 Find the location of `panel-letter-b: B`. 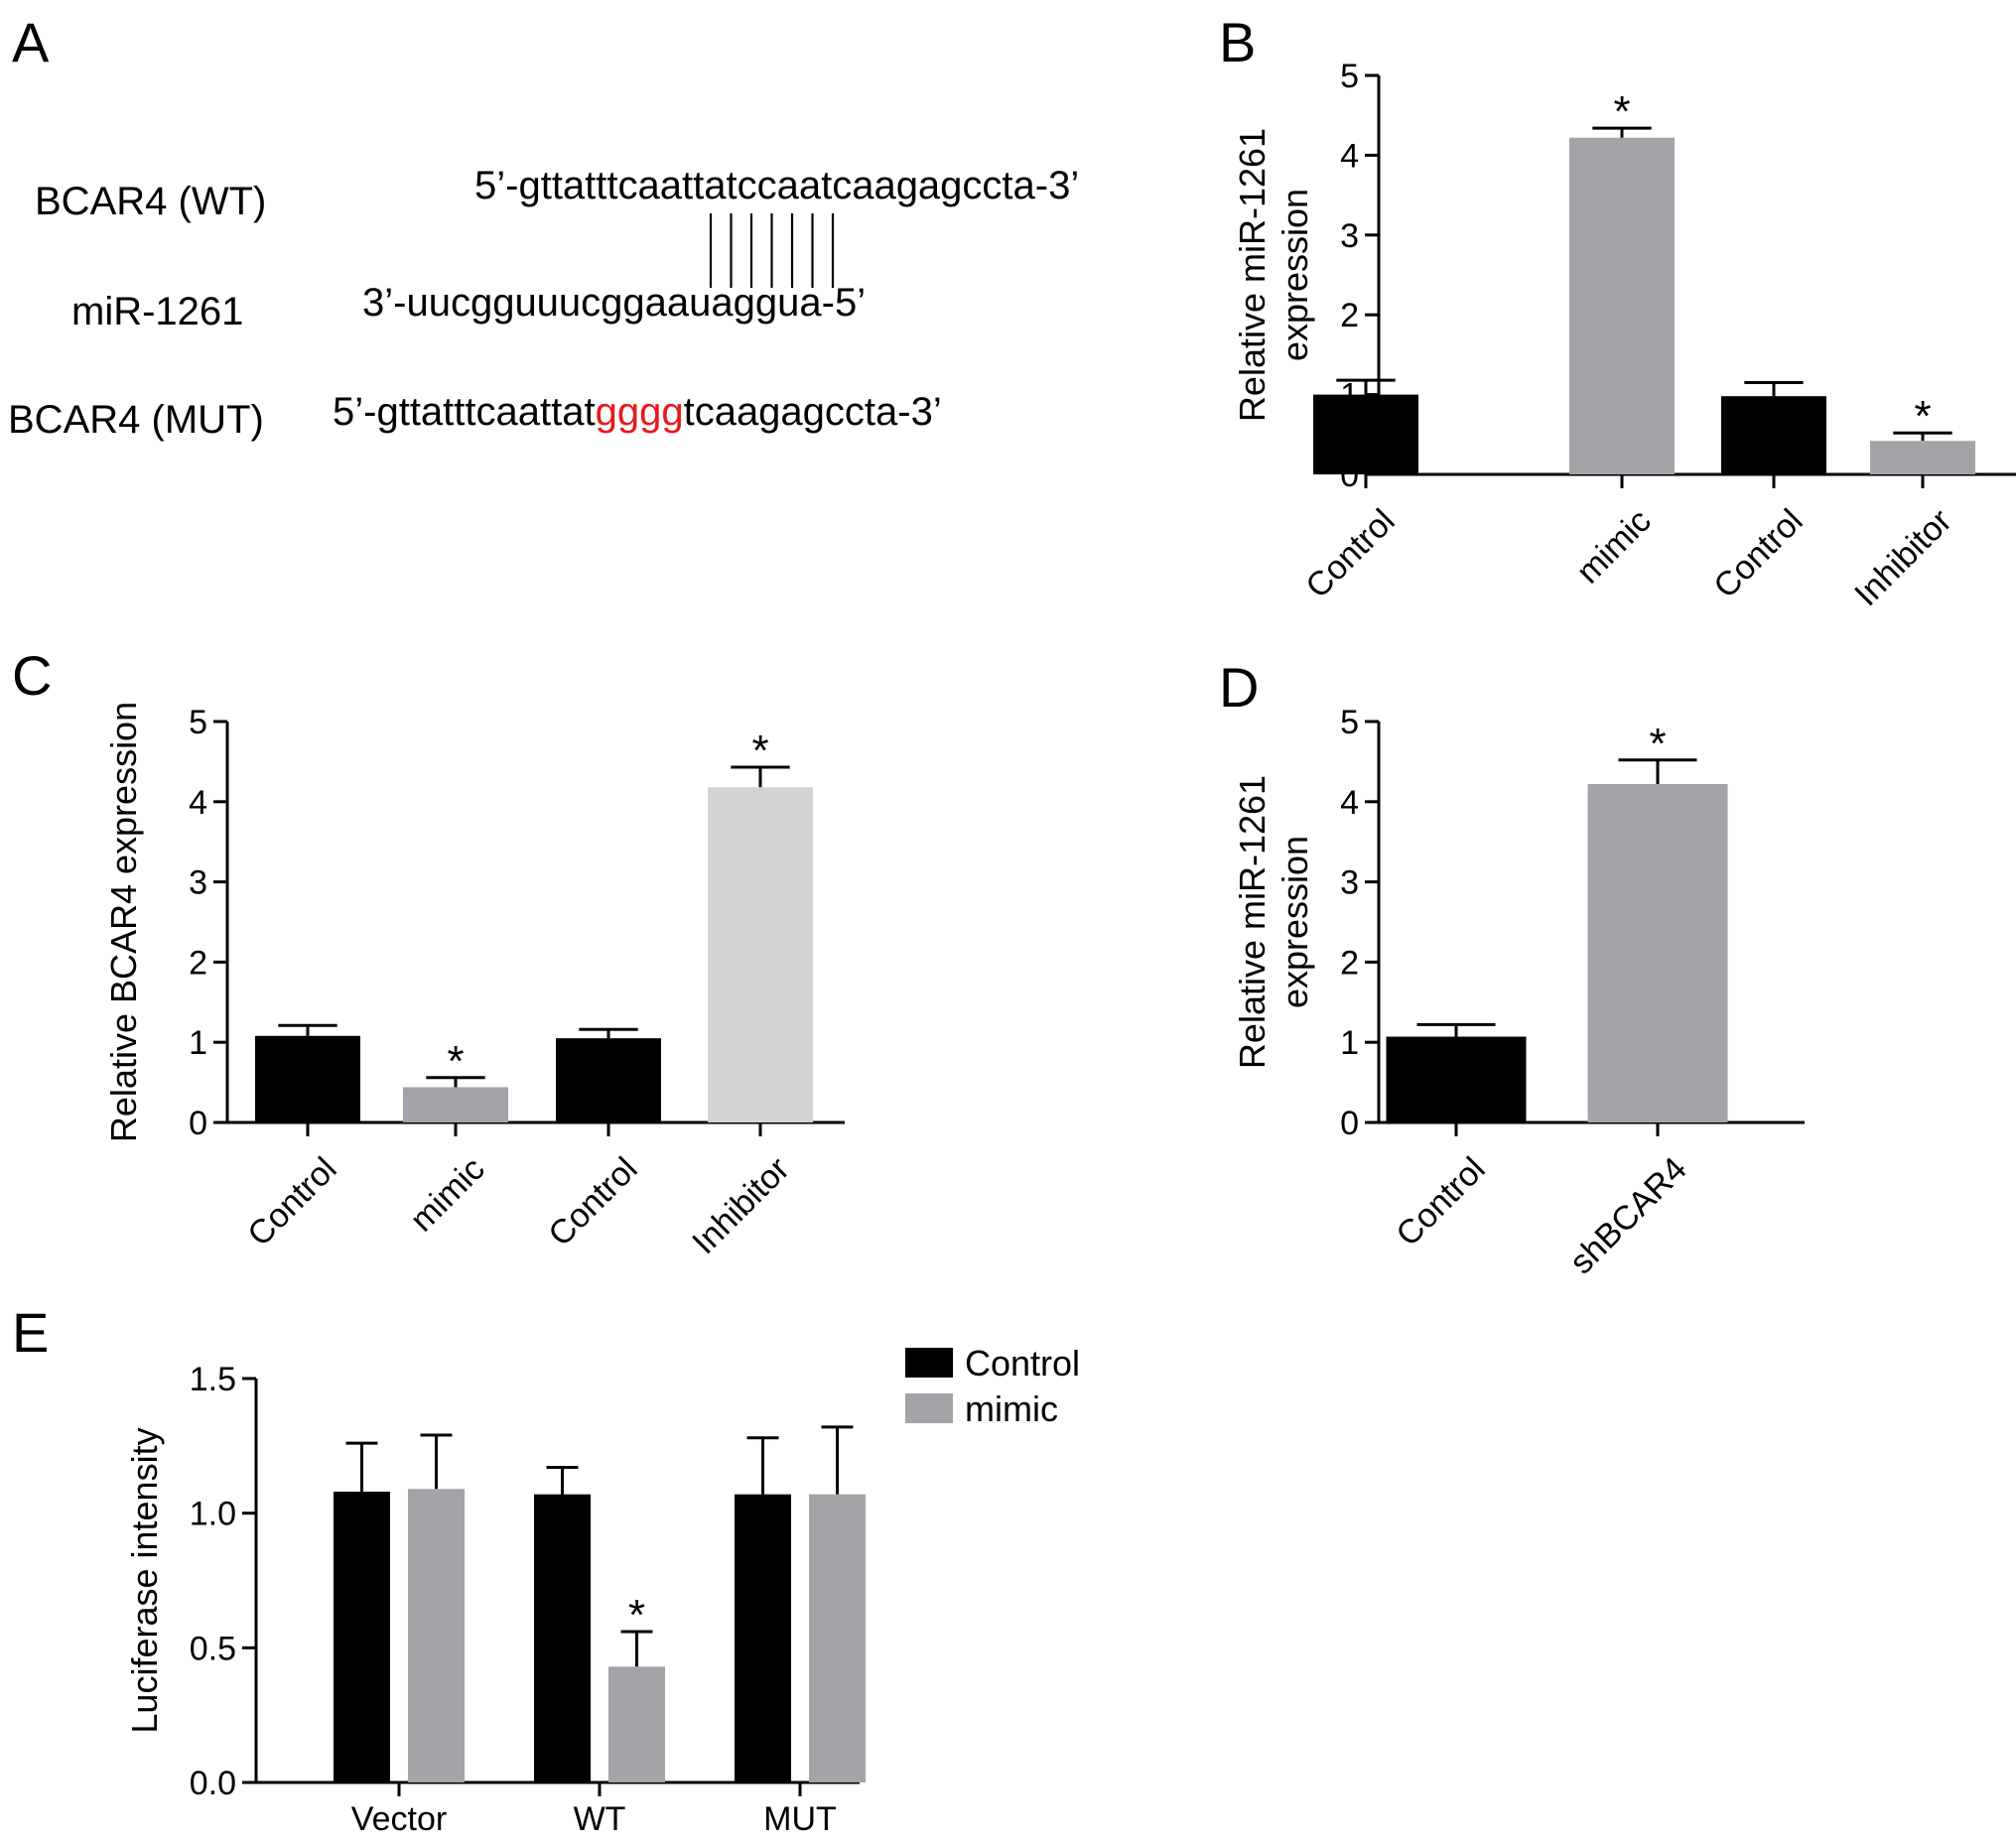

panel-letter-b: B is located at coordinates (1238, 42).